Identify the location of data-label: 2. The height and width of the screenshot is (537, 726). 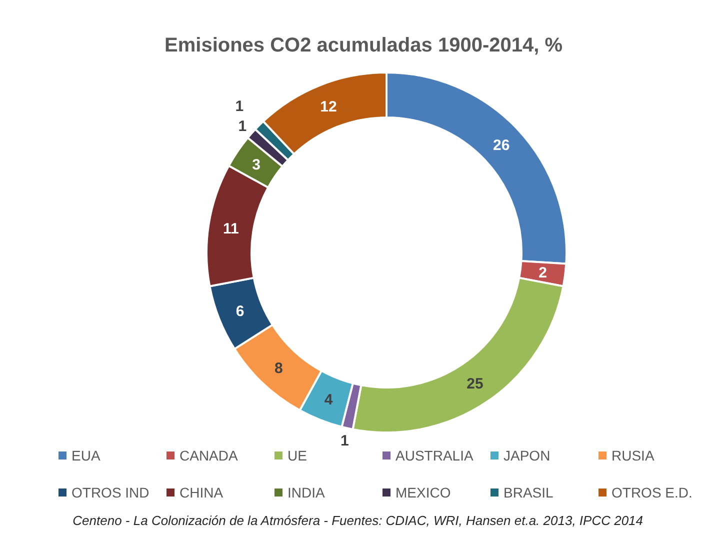
(542, 273).